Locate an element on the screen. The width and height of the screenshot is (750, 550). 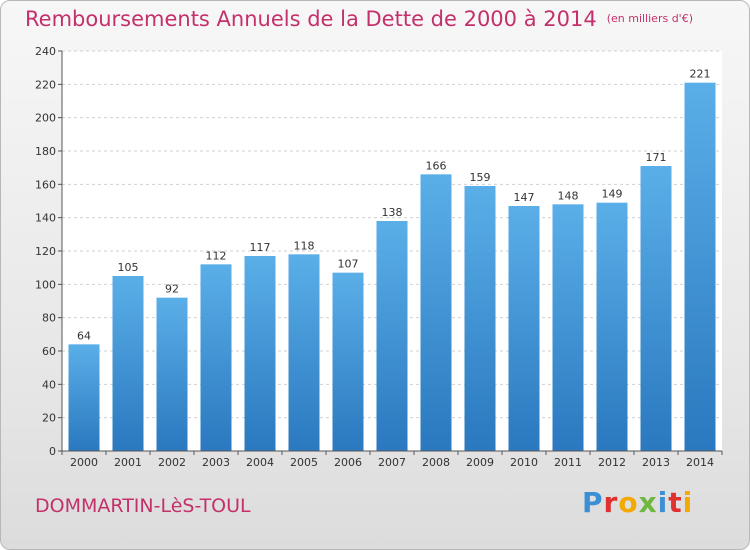
logo-letter: r is located at coordinates (611, 502).